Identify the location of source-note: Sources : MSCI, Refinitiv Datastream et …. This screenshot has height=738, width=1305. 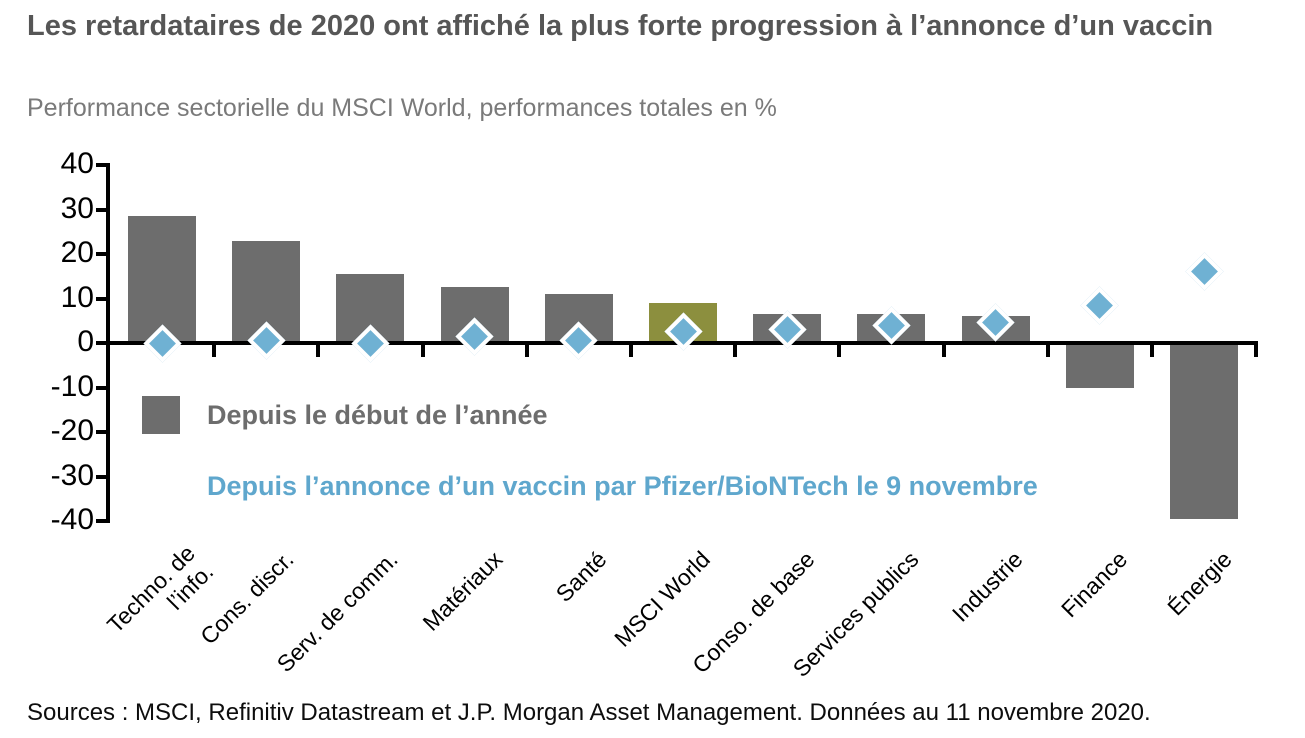
(589, 712).